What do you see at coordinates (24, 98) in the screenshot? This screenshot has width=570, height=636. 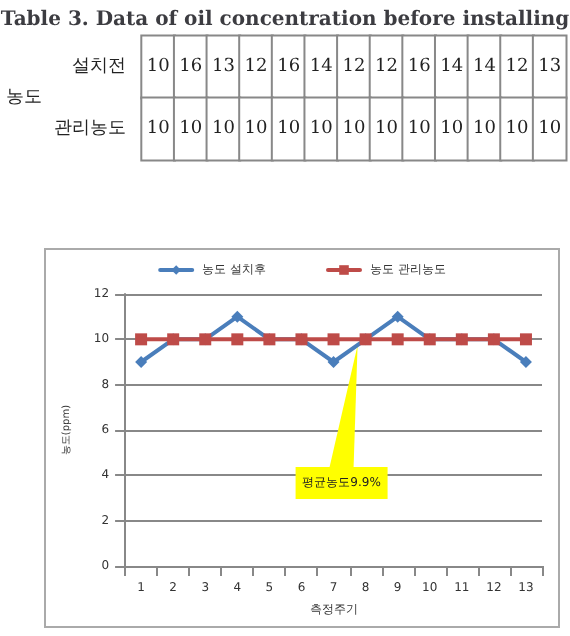 I see `y-axis-title: 농도` at bounding box center [24, 98].